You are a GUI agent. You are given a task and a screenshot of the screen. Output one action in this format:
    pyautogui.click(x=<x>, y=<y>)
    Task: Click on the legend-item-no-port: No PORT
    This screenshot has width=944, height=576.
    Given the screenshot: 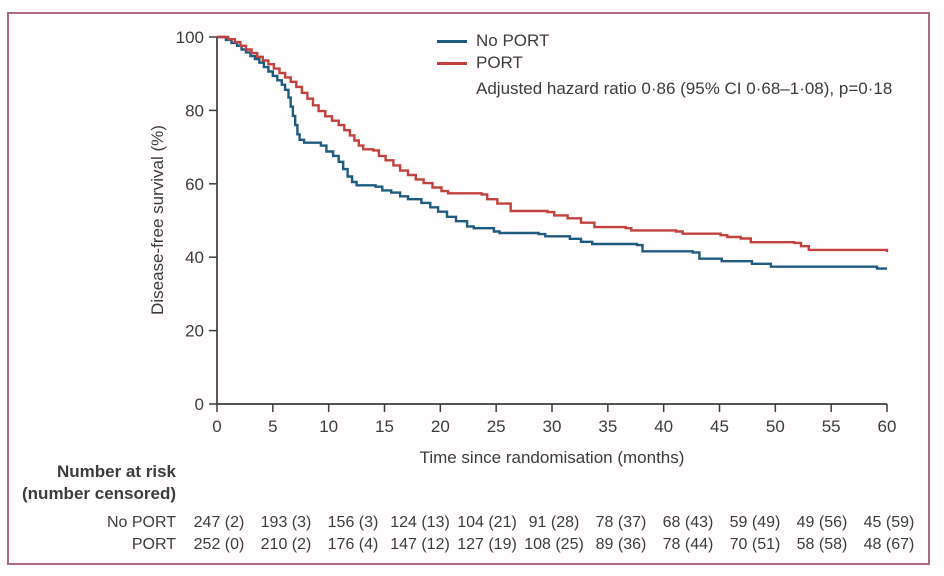 What is the action you would take?
    pyautogui.click(x=493, y=41)
    